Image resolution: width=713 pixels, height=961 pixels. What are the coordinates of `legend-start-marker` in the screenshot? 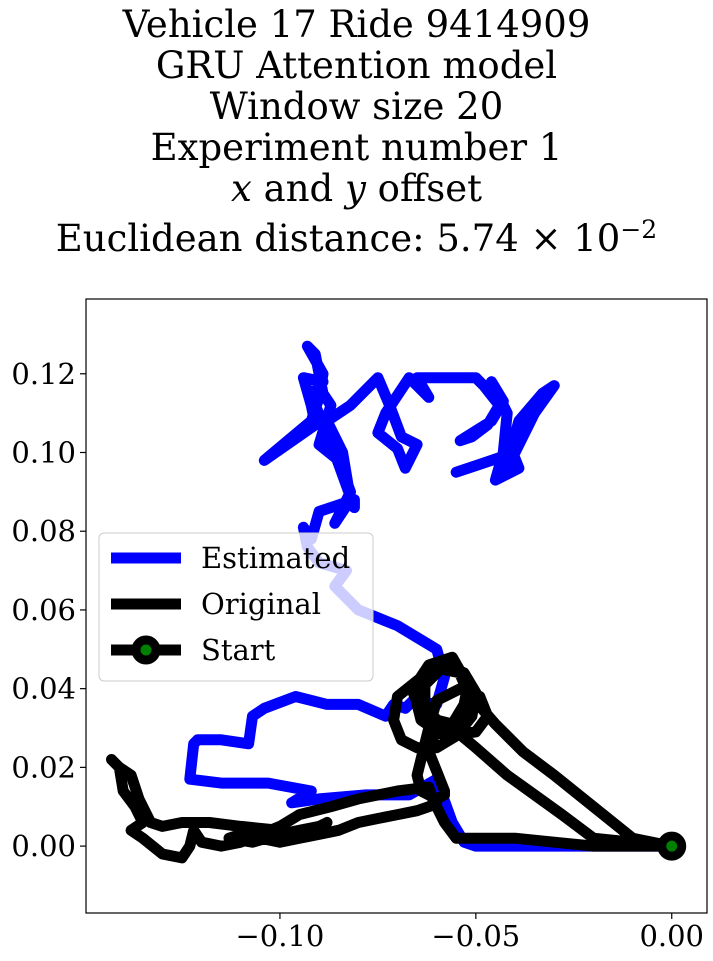 It's located at (146, 650).